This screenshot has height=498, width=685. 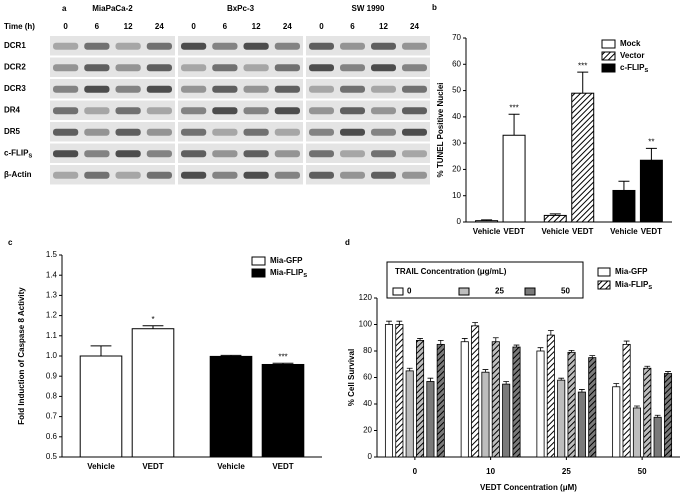 I want to click on y-tick-label: 70, so click(x=456, y=37).